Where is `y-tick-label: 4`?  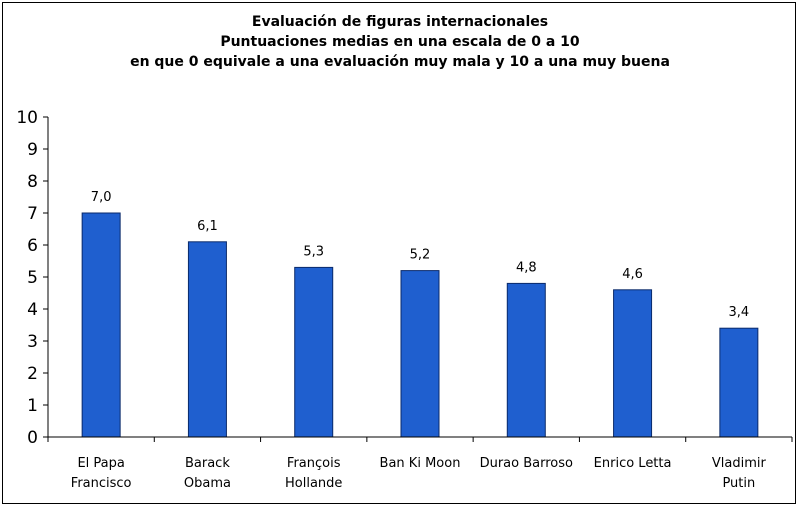
y-tick-label: 4 is located at coordinates (32, 310).